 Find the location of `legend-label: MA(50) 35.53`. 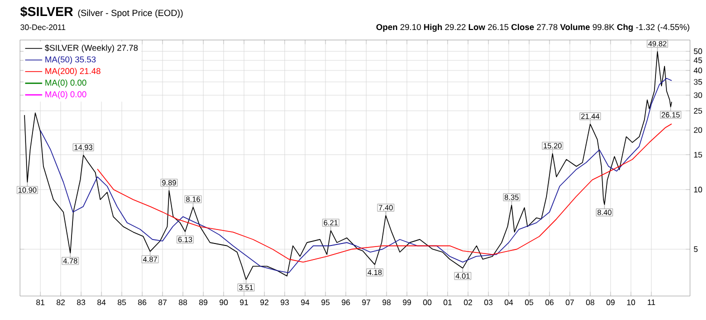

legend-label: MA(50) 35.53 is located at coordinates (70, 60).